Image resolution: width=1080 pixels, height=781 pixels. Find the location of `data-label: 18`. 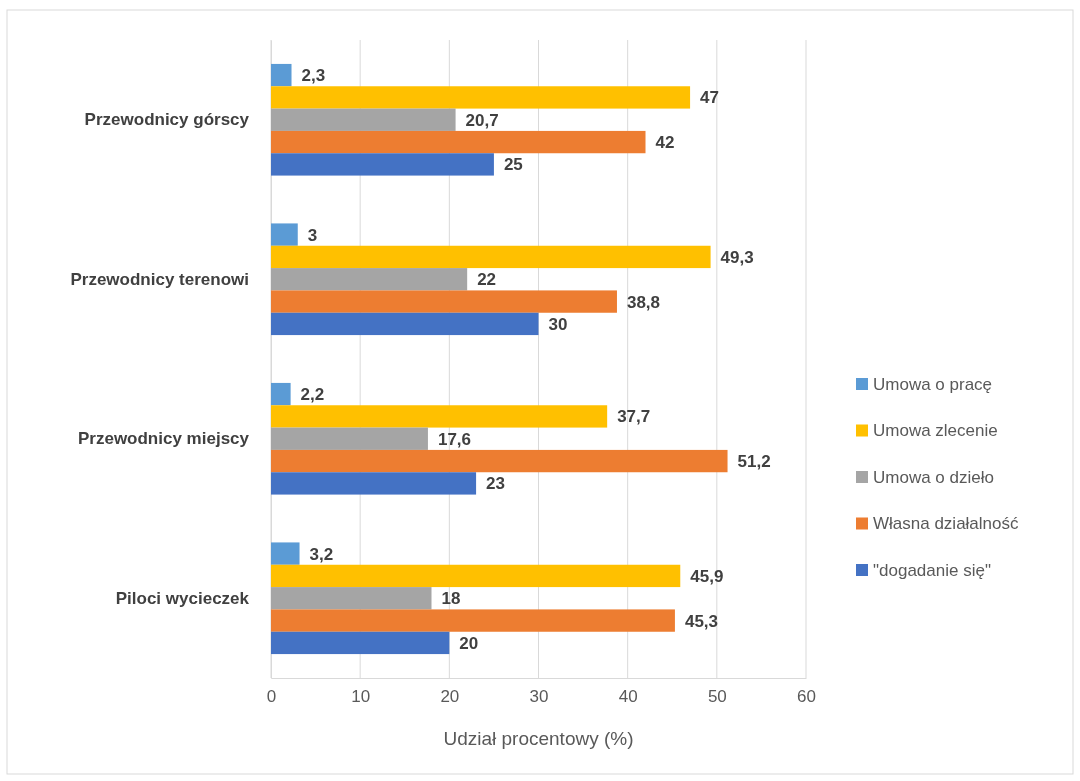

data-label: 18 is located at coordinates (451, 599).